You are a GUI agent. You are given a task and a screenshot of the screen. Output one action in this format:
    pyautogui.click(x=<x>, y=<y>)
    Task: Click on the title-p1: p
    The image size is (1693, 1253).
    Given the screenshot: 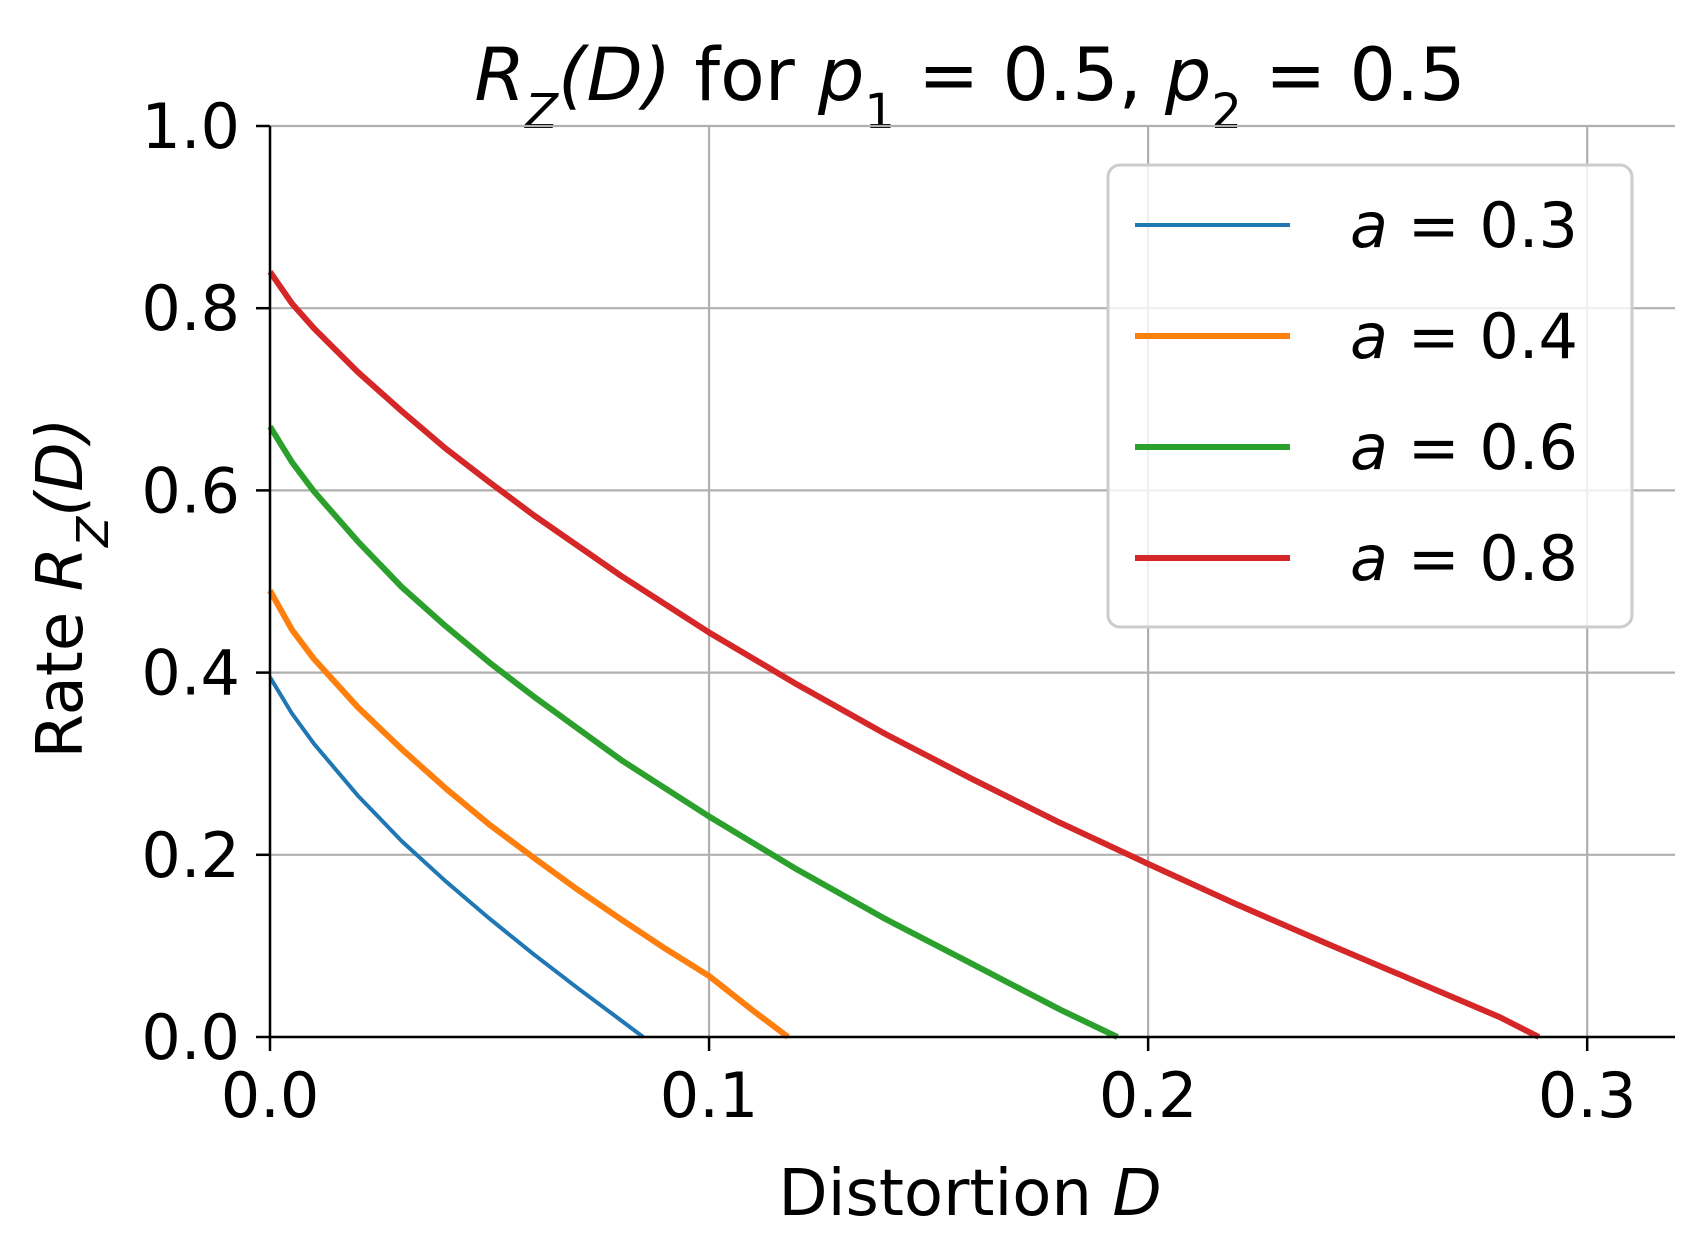 What is the action you would take?
    pyautogui.click(x=840, y=75)
    